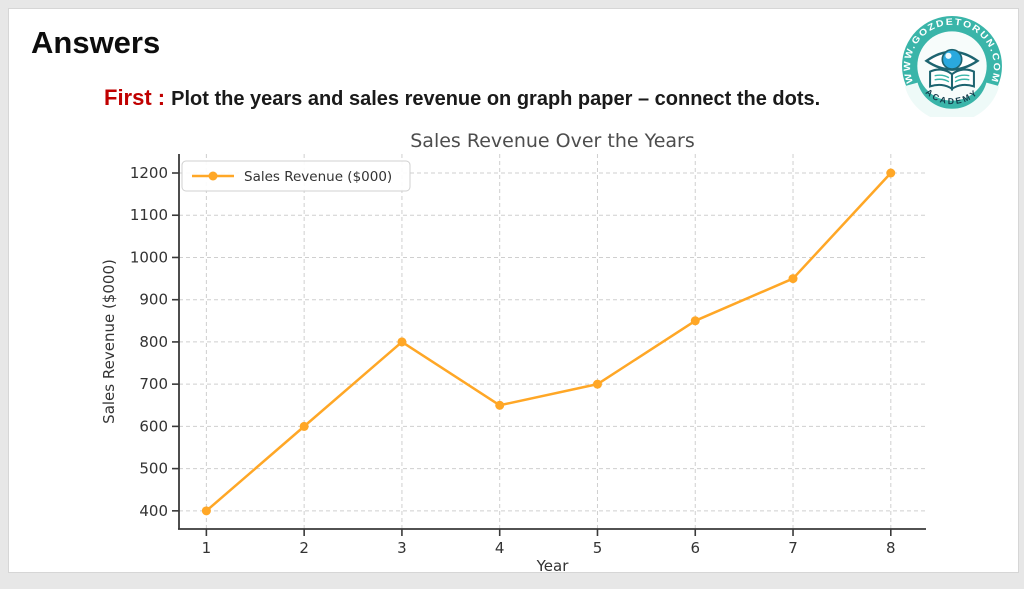  Describe the element at coordinates (402, 548) in the screenshot. I see `svg-text: 3` at that location.